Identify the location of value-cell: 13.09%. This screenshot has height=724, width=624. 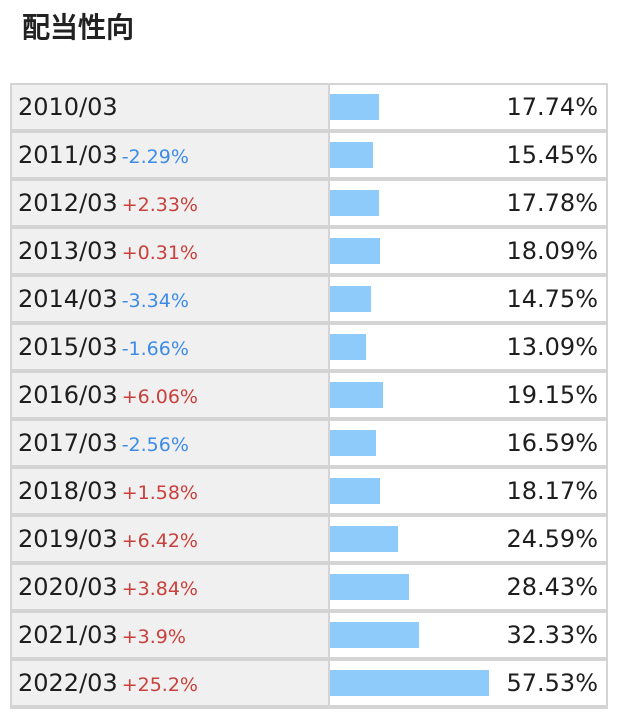
(468, 347).